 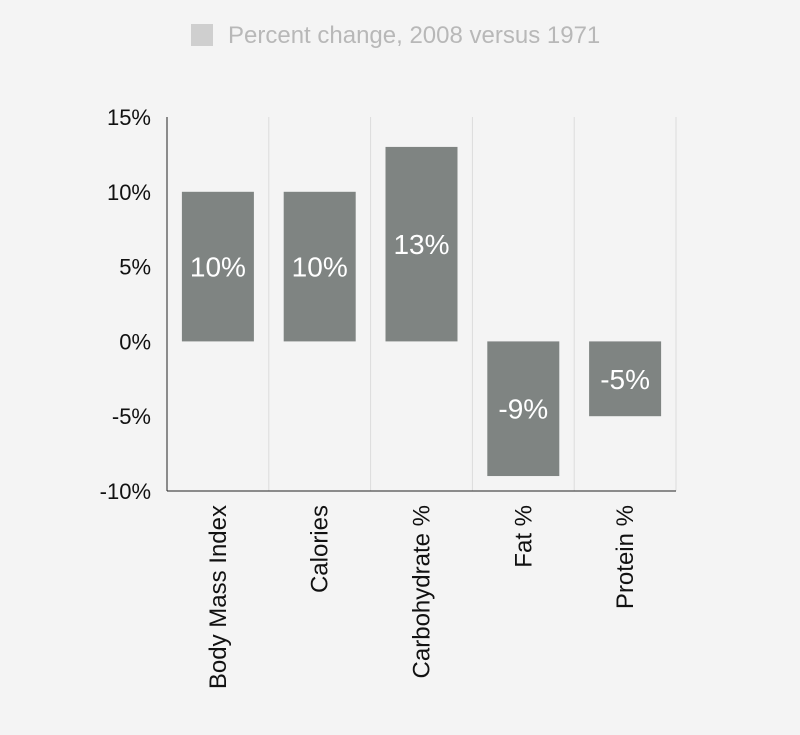 What do you see at coordinates (125, 304) in the screenshot?
I see `y-tick-labels: 15% 10% 5% 0% -5% -10%` at bounding box center [125, 304].